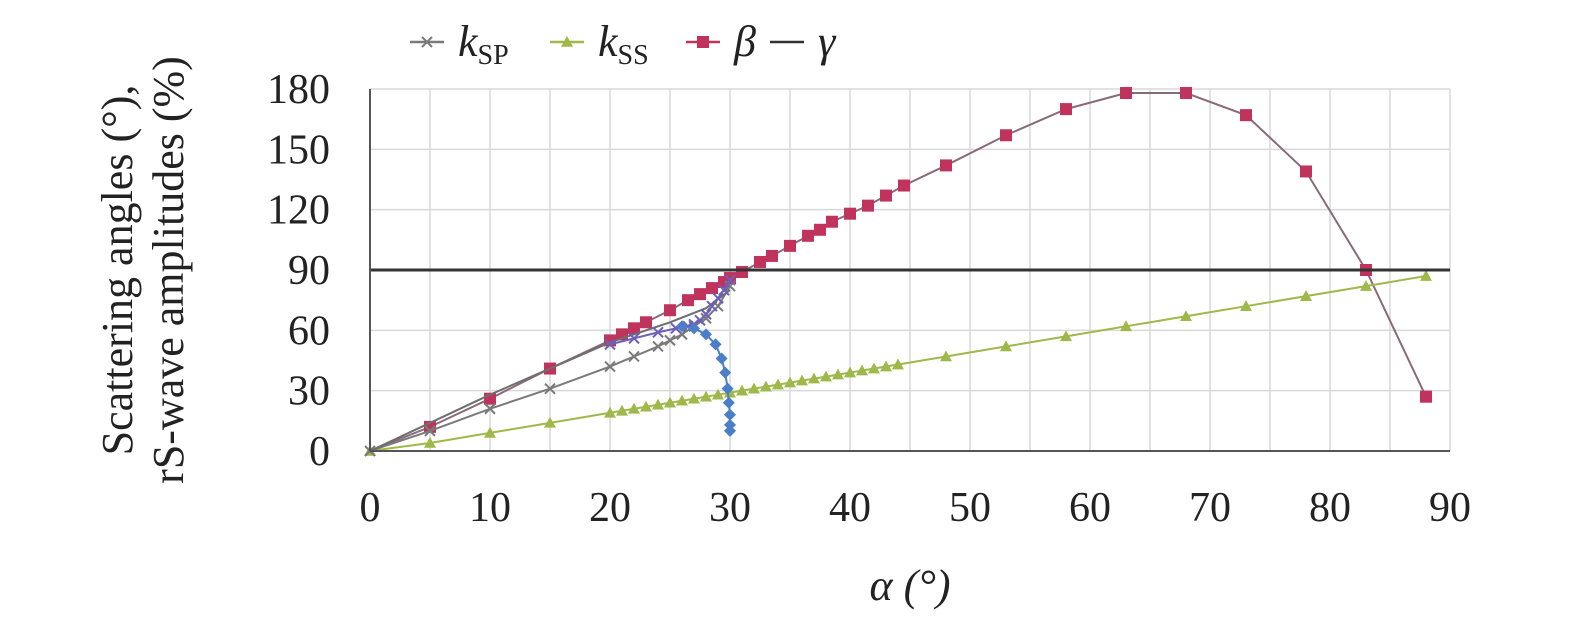 The height and width of the screenshot is (621, 1575). What do you see at coordinates (370, 508) in the screenshot?
I see `x-tick-label: 0` at bounding box center [370, 508].